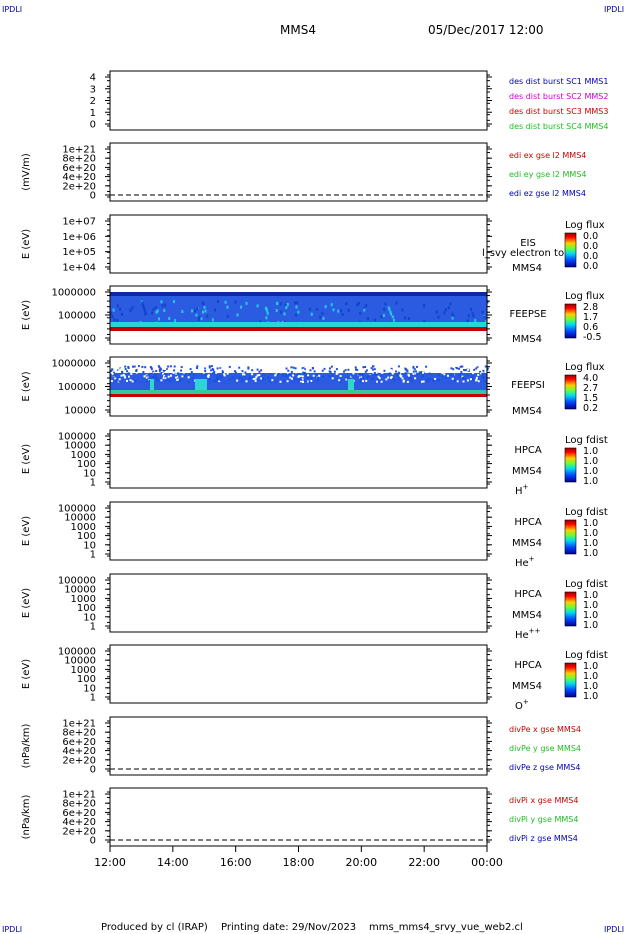 This screenshot has height=934, width=630. I want to click on y-tick-label: 100000, so click(77, 316).